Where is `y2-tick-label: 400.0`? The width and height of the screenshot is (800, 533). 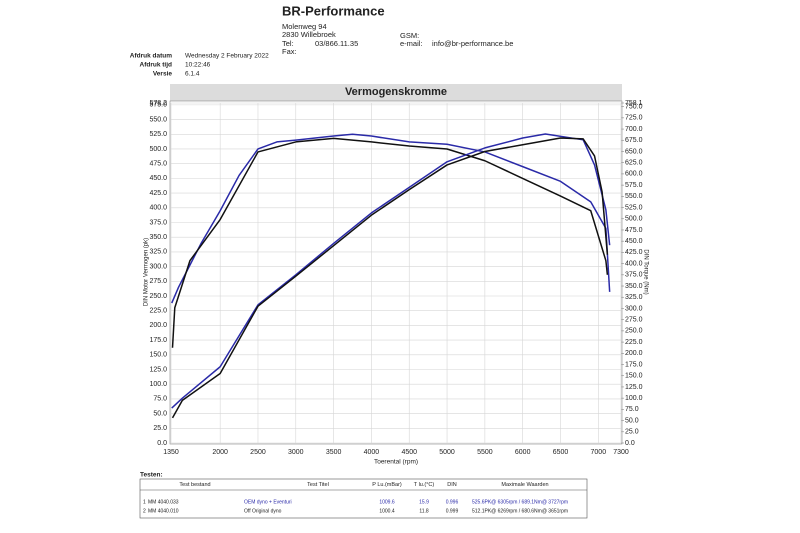
y2-tick-label: 400.0 is located at coordinates (634, 263).